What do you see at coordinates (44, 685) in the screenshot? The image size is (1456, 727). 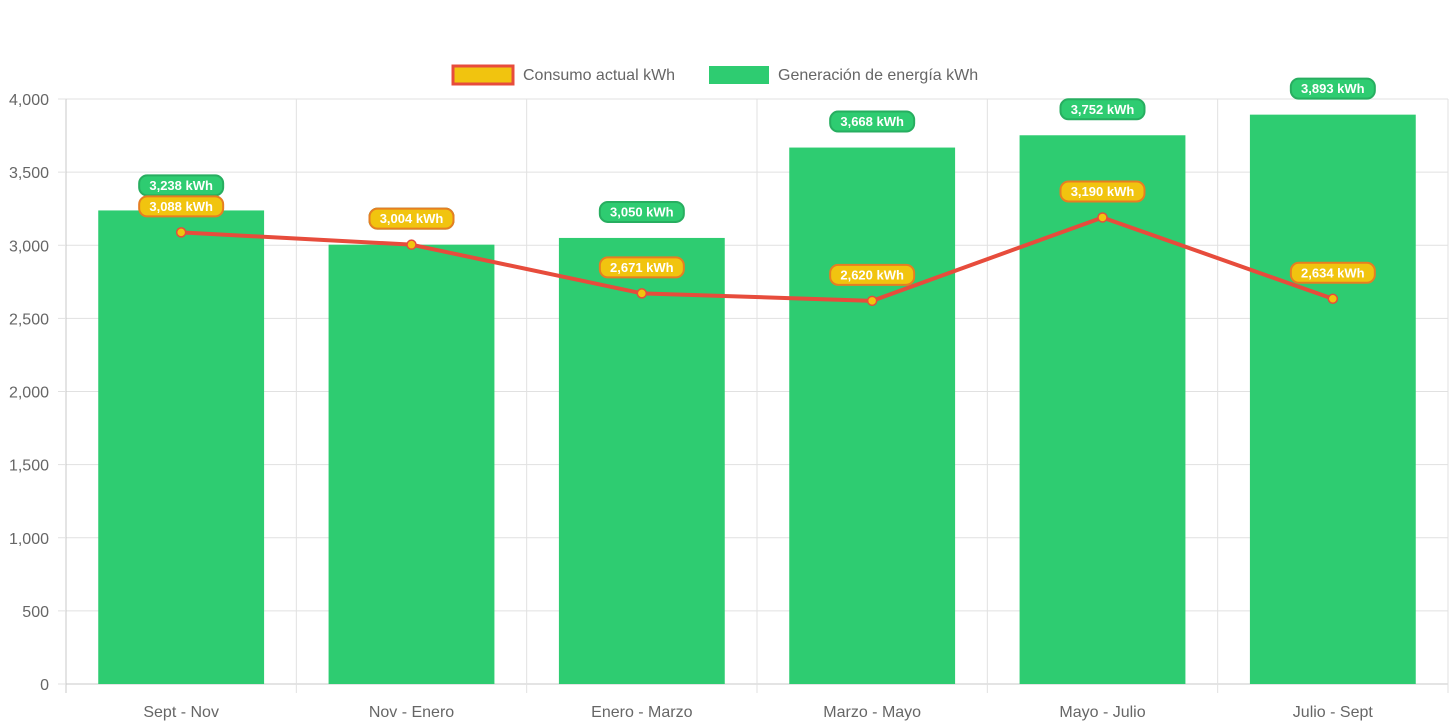 I see `y-tick-label: 0` at bounding box center [44, 685].